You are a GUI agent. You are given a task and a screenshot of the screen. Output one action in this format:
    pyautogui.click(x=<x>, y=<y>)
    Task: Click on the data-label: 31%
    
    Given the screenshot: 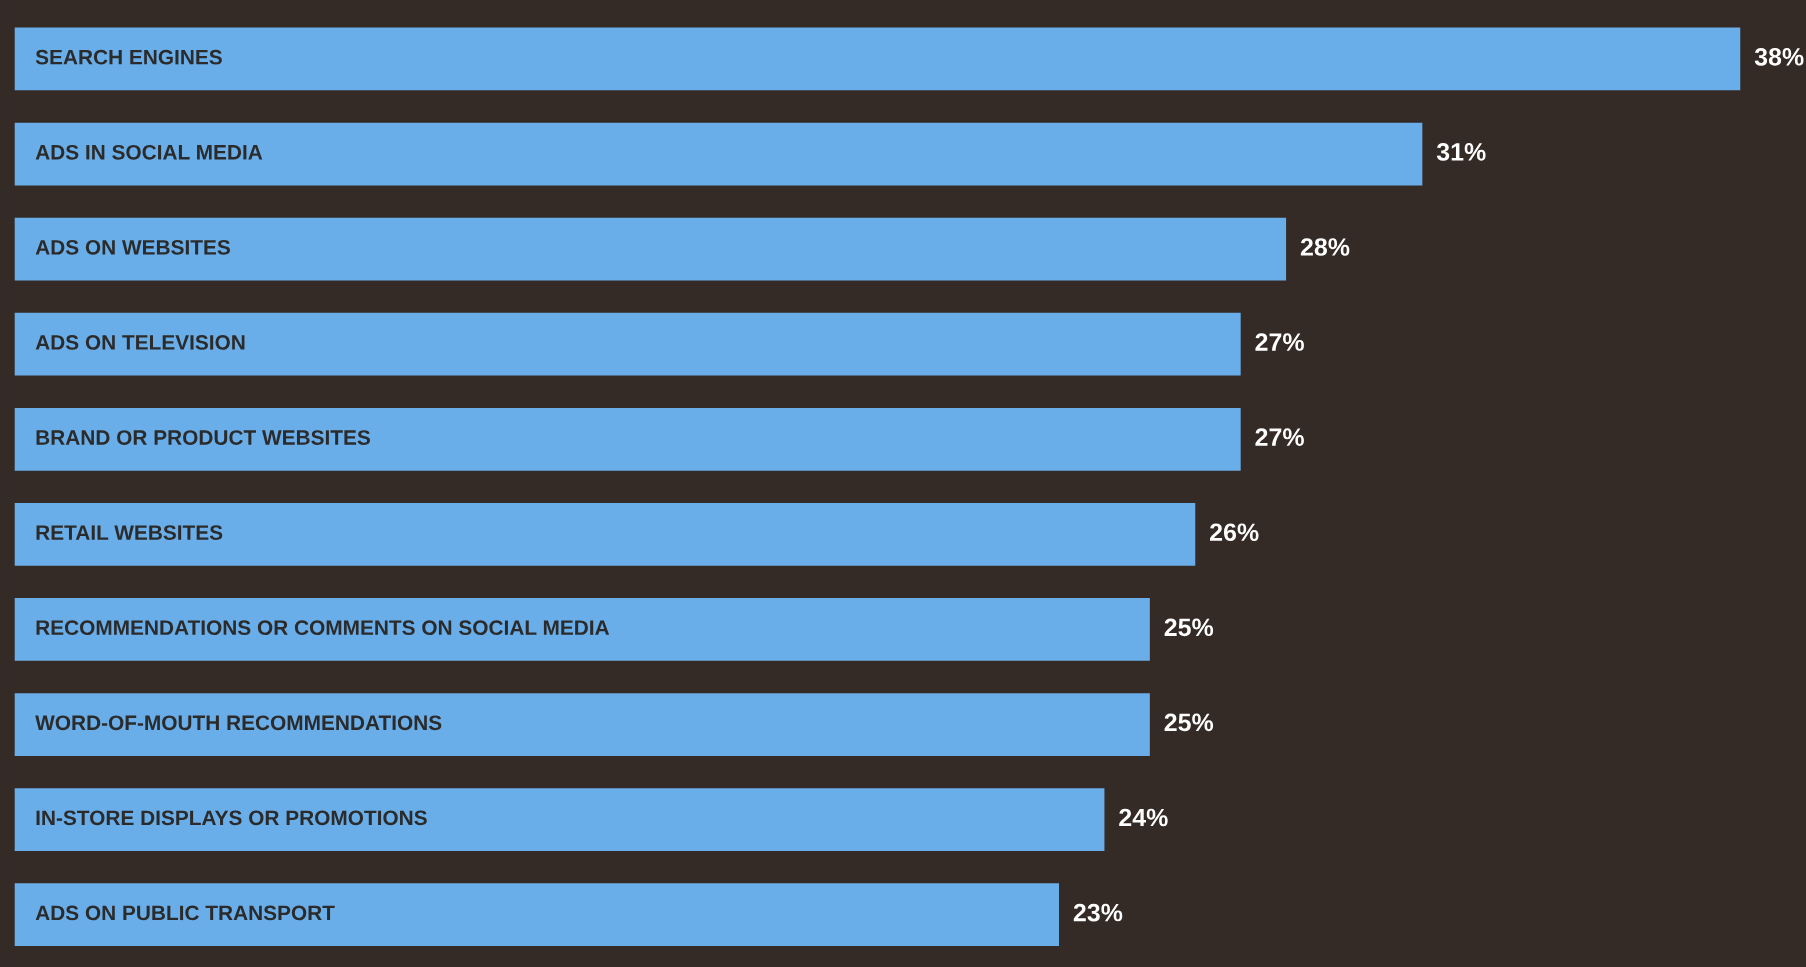 What is the action you would take?
    pyautogui.click(x=1461, y=152)
    